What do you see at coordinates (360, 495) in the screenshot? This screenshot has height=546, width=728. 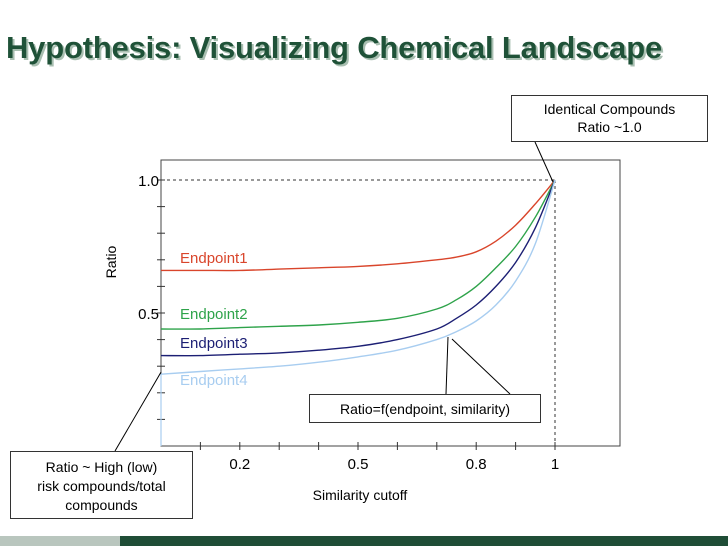 I see `x-axis-label: Similarity cutoff` at bounding box center [360, 495].